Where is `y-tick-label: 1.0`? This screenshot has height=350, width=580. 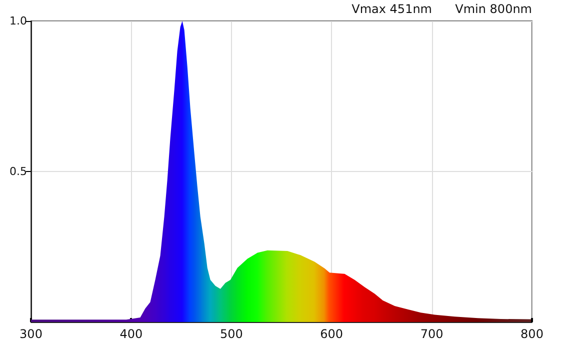
y-tick-label: 1.0 is located at coordinates (18, 21).